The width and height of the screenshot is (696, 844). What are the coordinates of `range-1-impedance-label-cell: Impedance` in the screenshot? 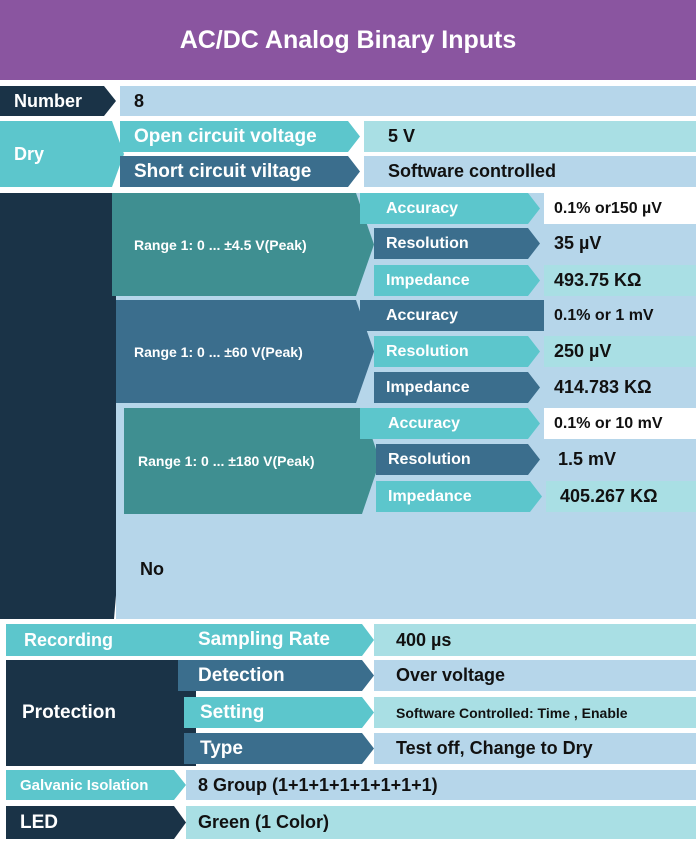 It's located at (457, 280).